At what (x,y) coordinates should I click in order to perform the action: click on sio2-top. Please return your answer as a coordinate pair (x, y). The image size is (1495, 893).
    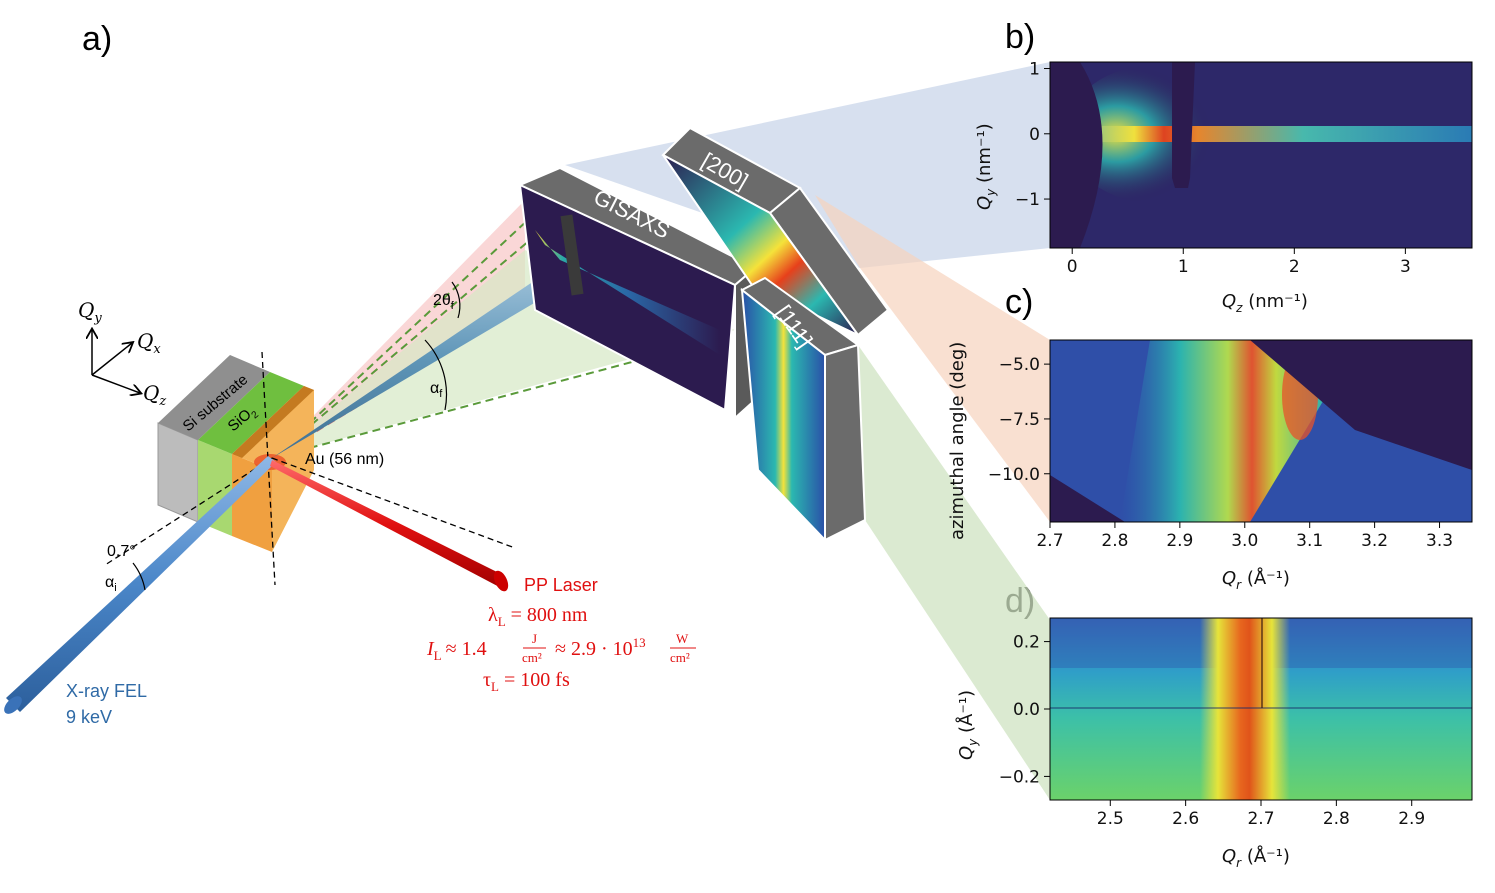
    Looking at the image, I should click on (251, 413).